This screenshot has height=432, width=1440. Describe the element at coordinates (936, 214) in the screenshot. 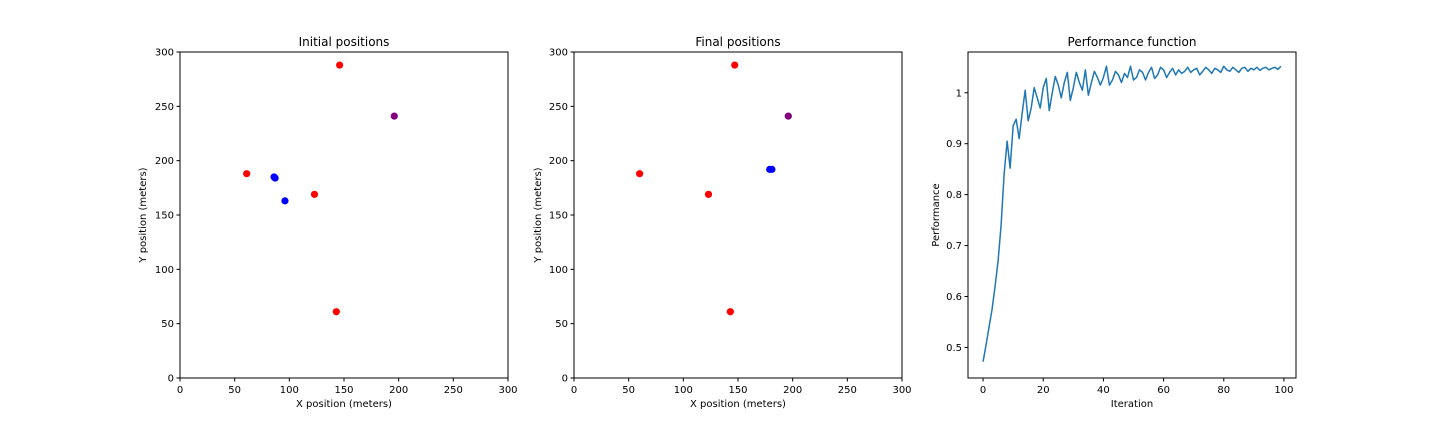

I see `y-axis-label: Performance` at that location.